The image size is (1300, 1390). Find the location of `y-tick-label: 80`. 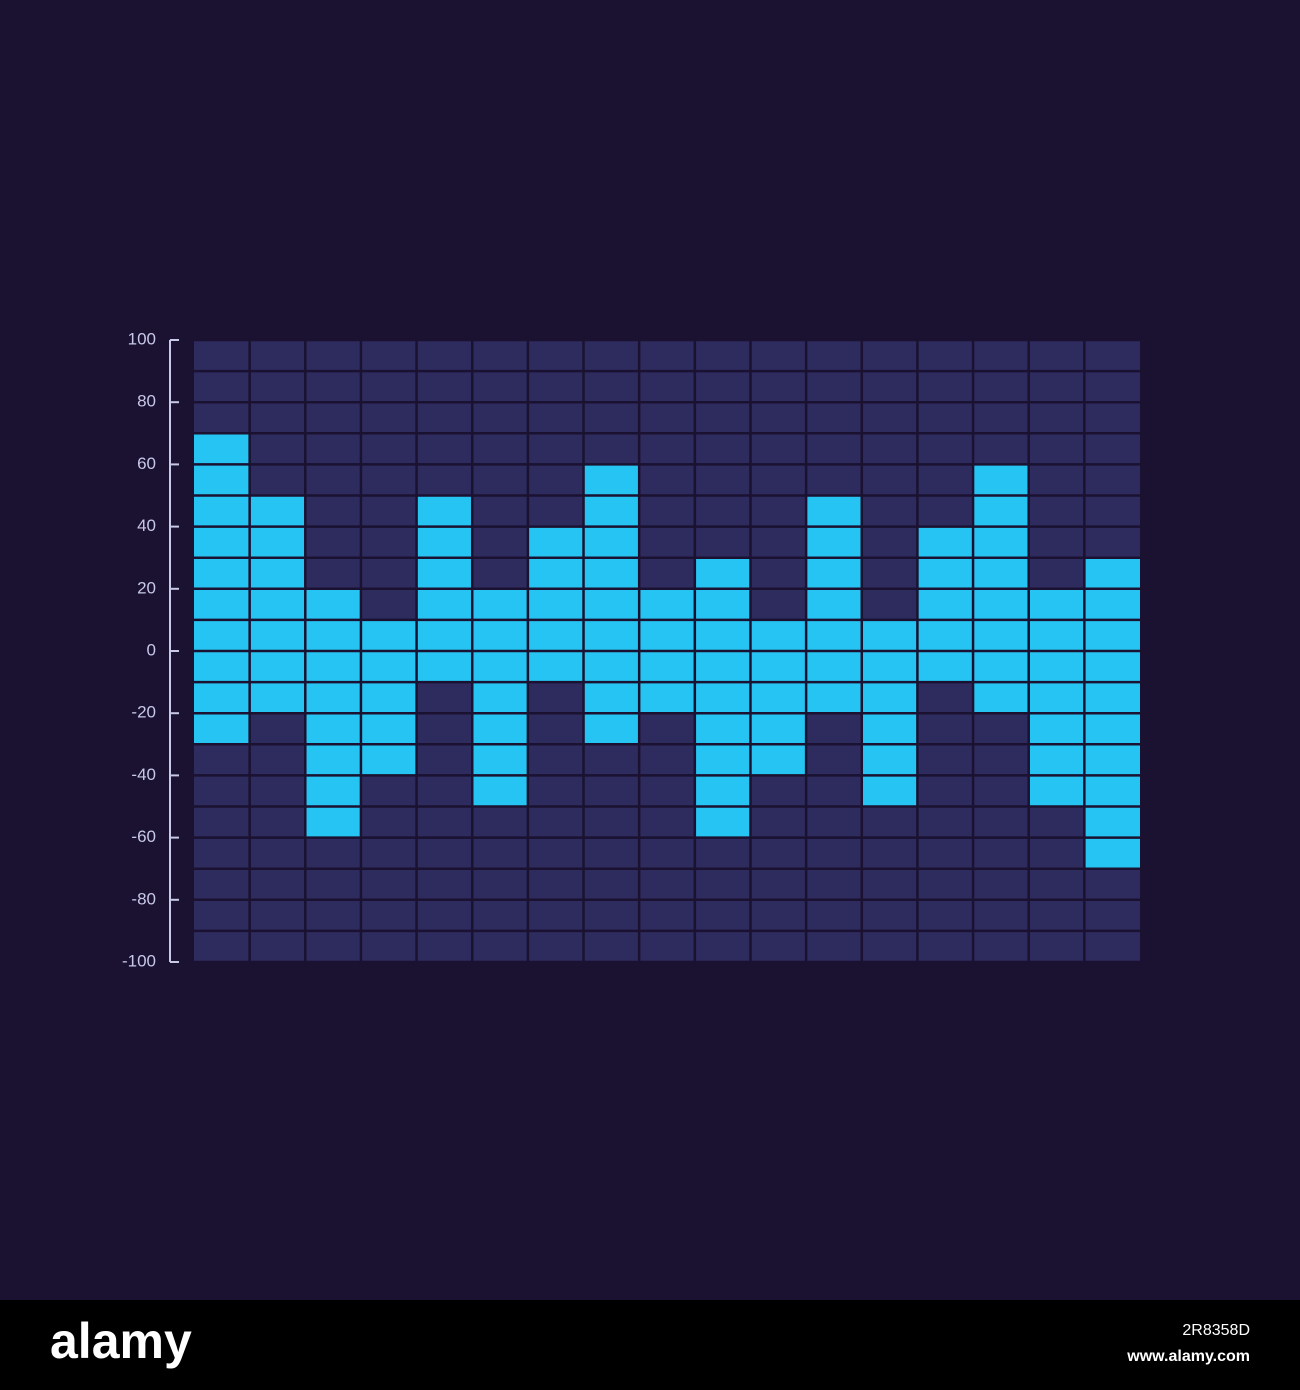

y-tick-label: 80 is located at coordinates (146, 401).